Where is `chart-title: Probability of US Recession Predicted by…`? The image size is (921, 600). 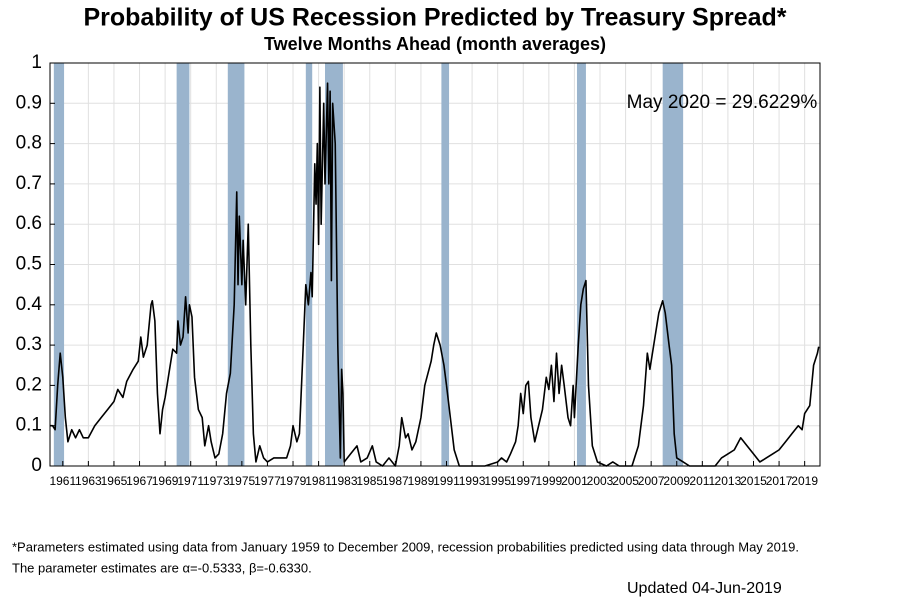 chart-title: Probability of US Recession Predicted by… is located at coordinates (434, 18).